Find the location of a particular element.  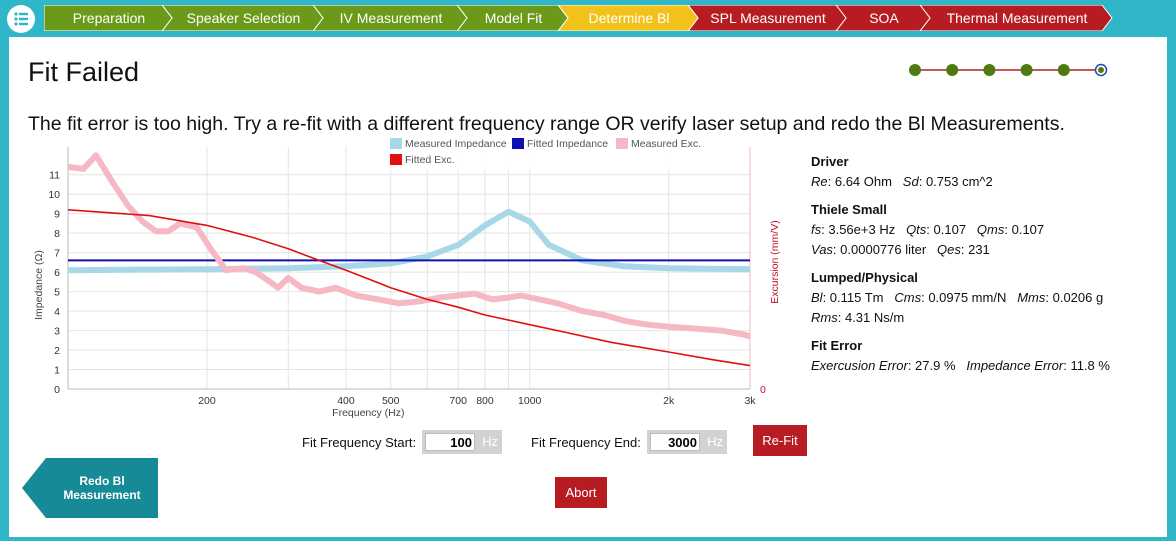

sd-value: 0.753 cm^2 is located at coordinates (959, 181).